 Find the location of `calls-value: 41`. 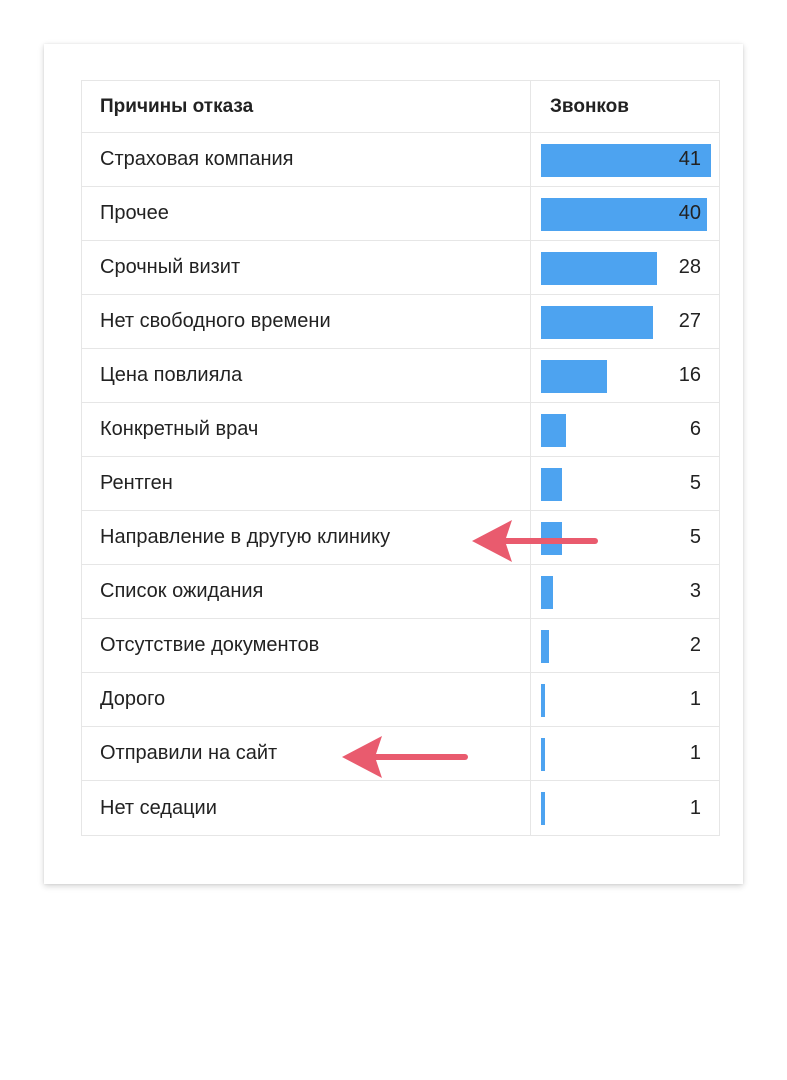

calls-value: 41 is located at coordinates (689, 159).